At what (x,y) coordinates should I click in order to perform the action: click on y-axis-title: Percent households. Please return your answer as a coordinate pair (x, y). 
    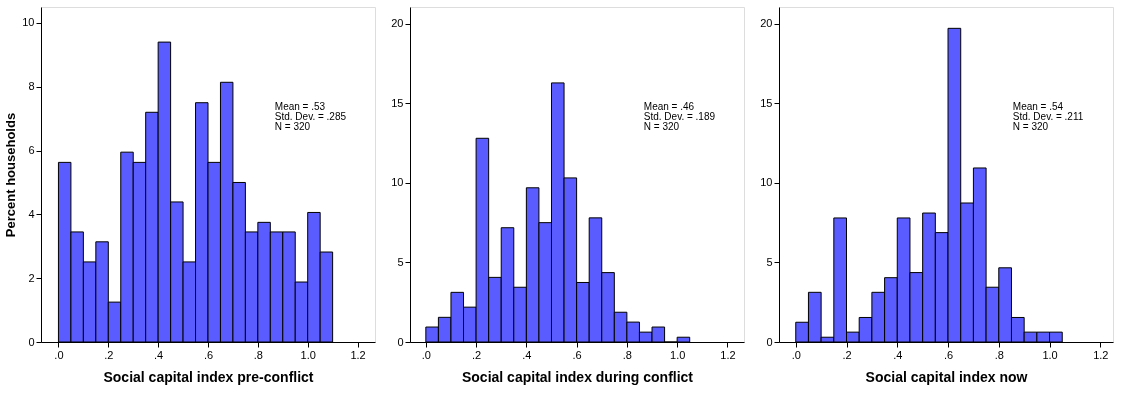
    Looking at the image, I should click on (11, 175).